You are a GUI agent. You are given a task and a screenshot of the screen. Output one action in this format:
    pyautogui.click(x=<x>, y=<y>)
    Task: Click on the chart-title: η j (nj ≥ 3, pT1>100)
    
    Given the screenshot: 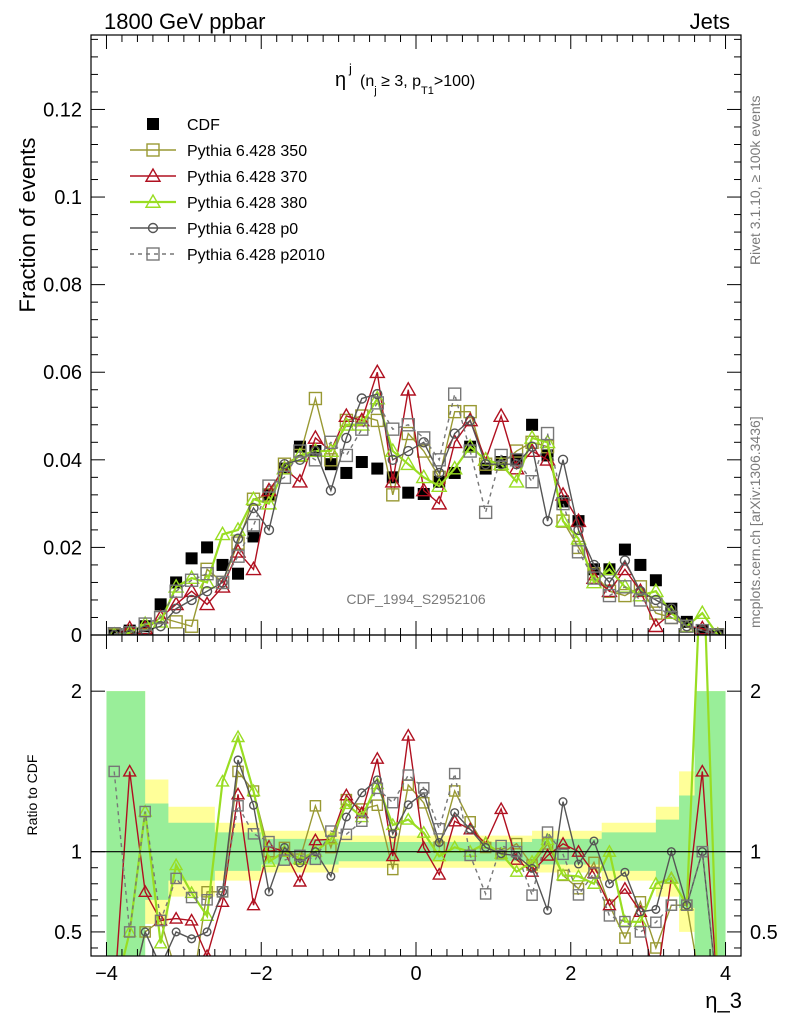 What is the action you would take?
    pyautogui.click(x=405, y=79)
    